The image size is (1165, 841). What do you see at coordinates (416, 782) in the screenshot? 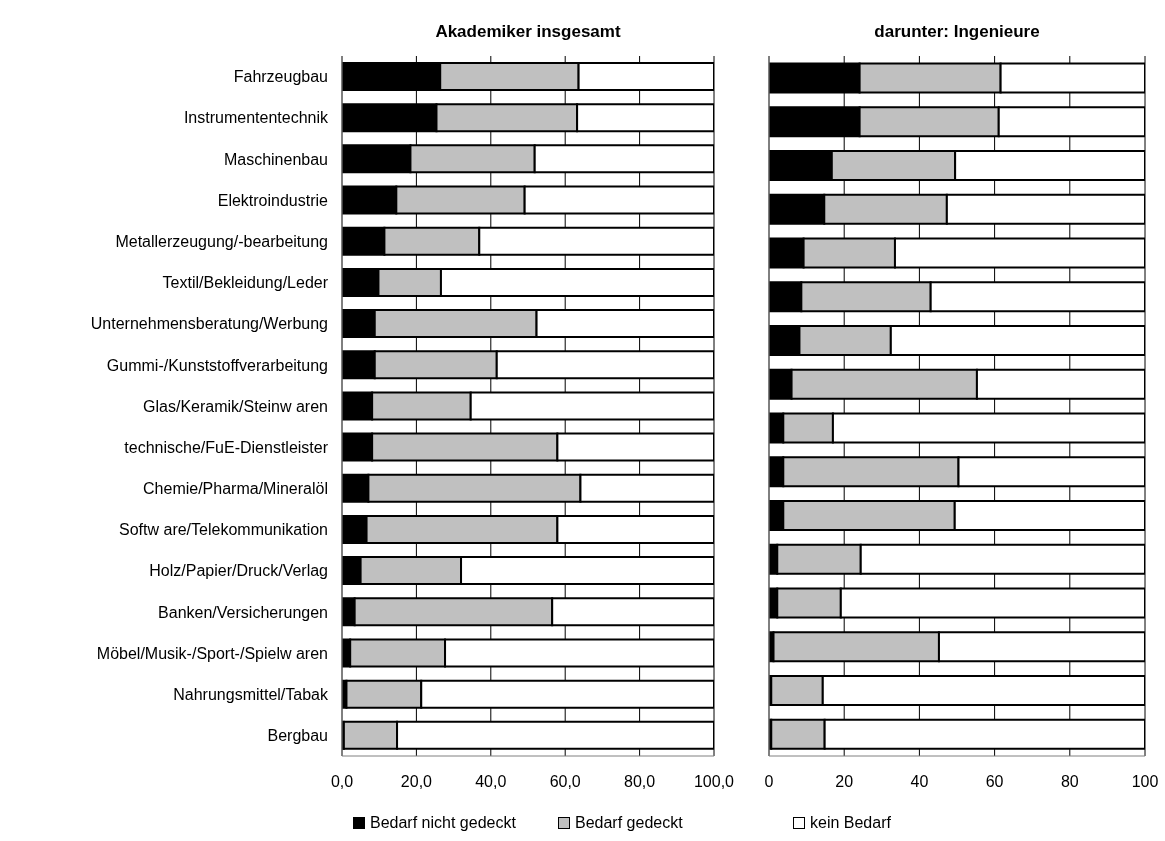
I see `x-tick-label: 20,0` at bounding box center [416, 782].